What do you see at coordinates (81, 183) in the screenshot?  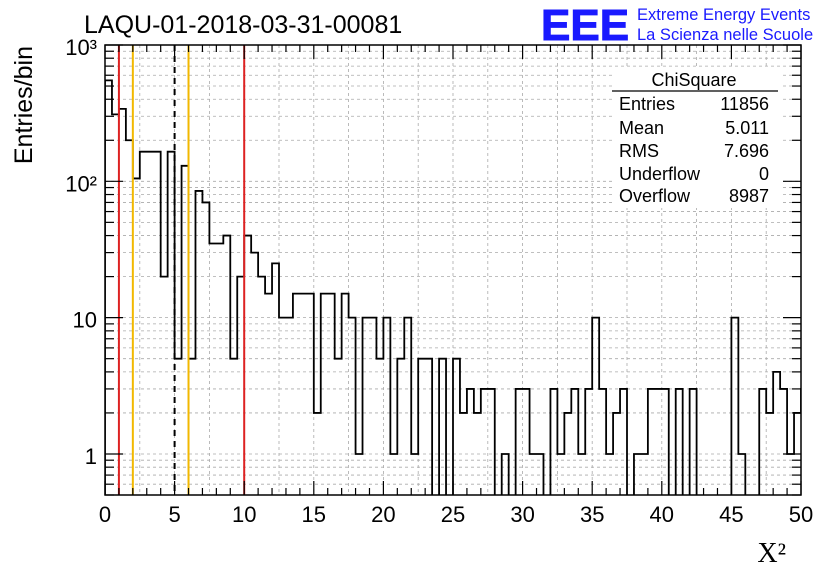 I see `y-tick-label: 10²` at bounding box center [81, 183].